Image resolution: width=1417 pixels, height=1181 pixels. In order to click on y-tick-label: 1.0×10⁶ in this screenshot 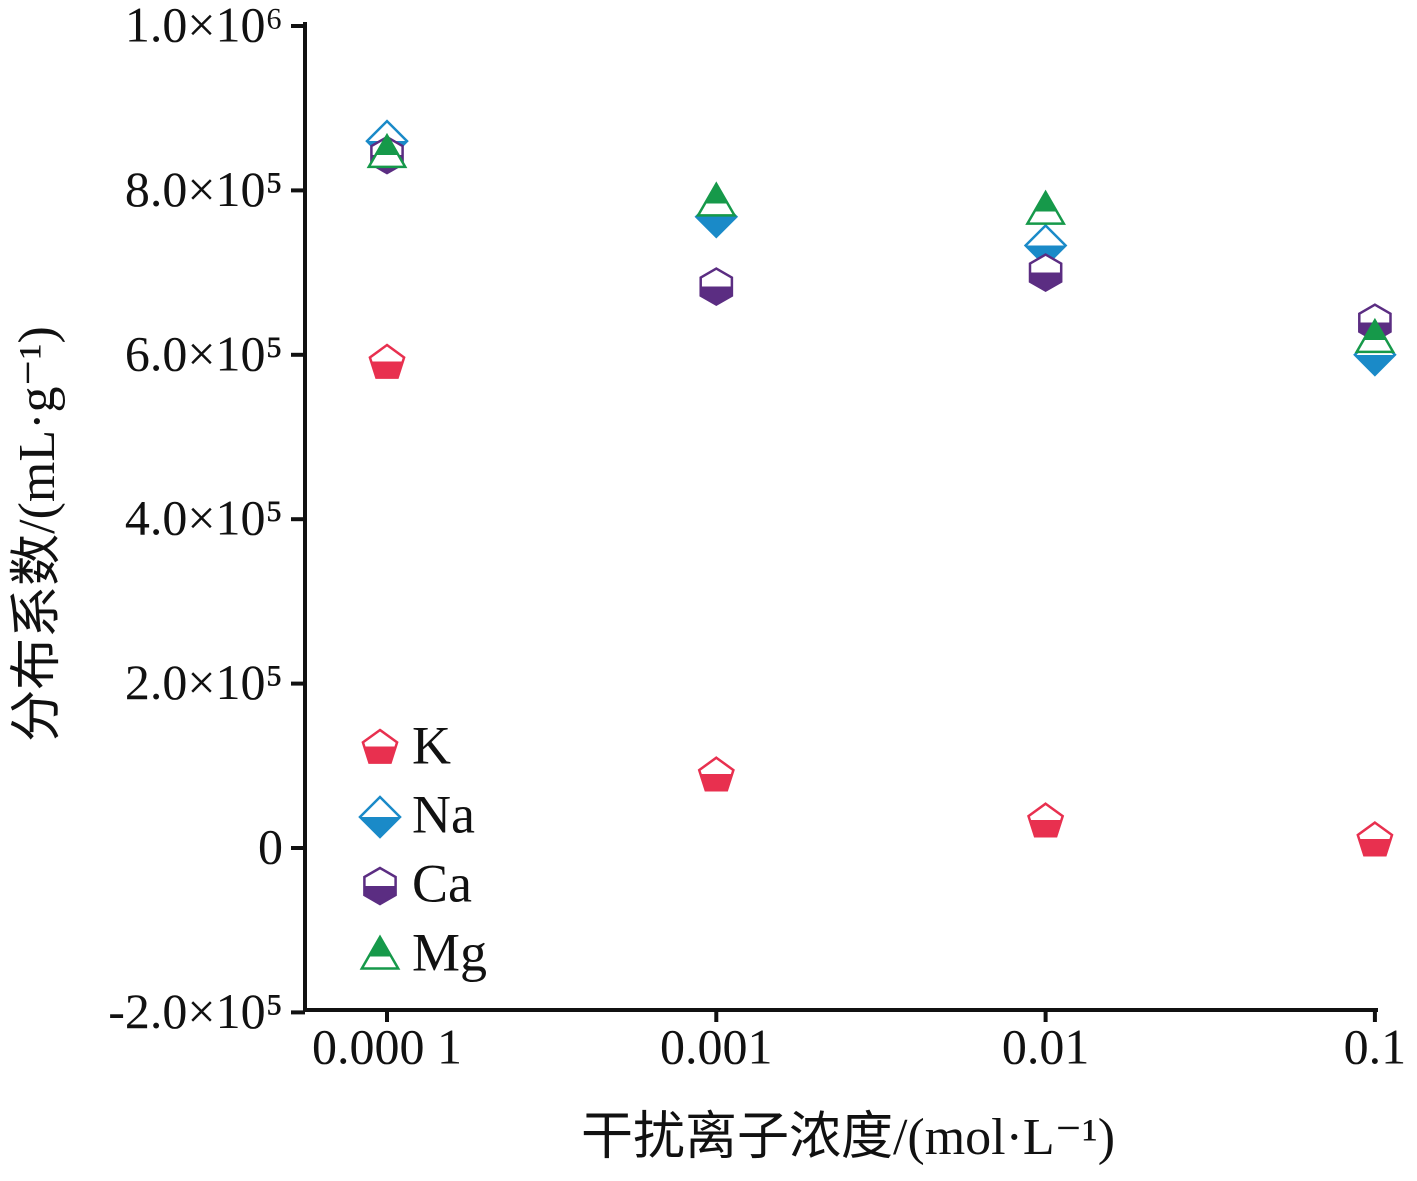, I will do `click(204, 26)`.